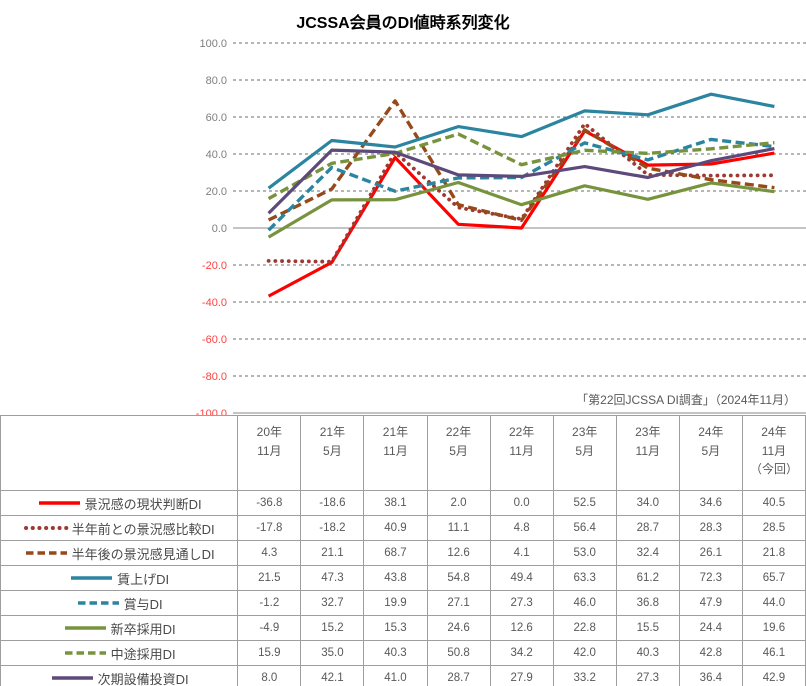  Describe the element at coordinates (269, 628) in the screenshot. I see `value-cell: -4.9` at that location.